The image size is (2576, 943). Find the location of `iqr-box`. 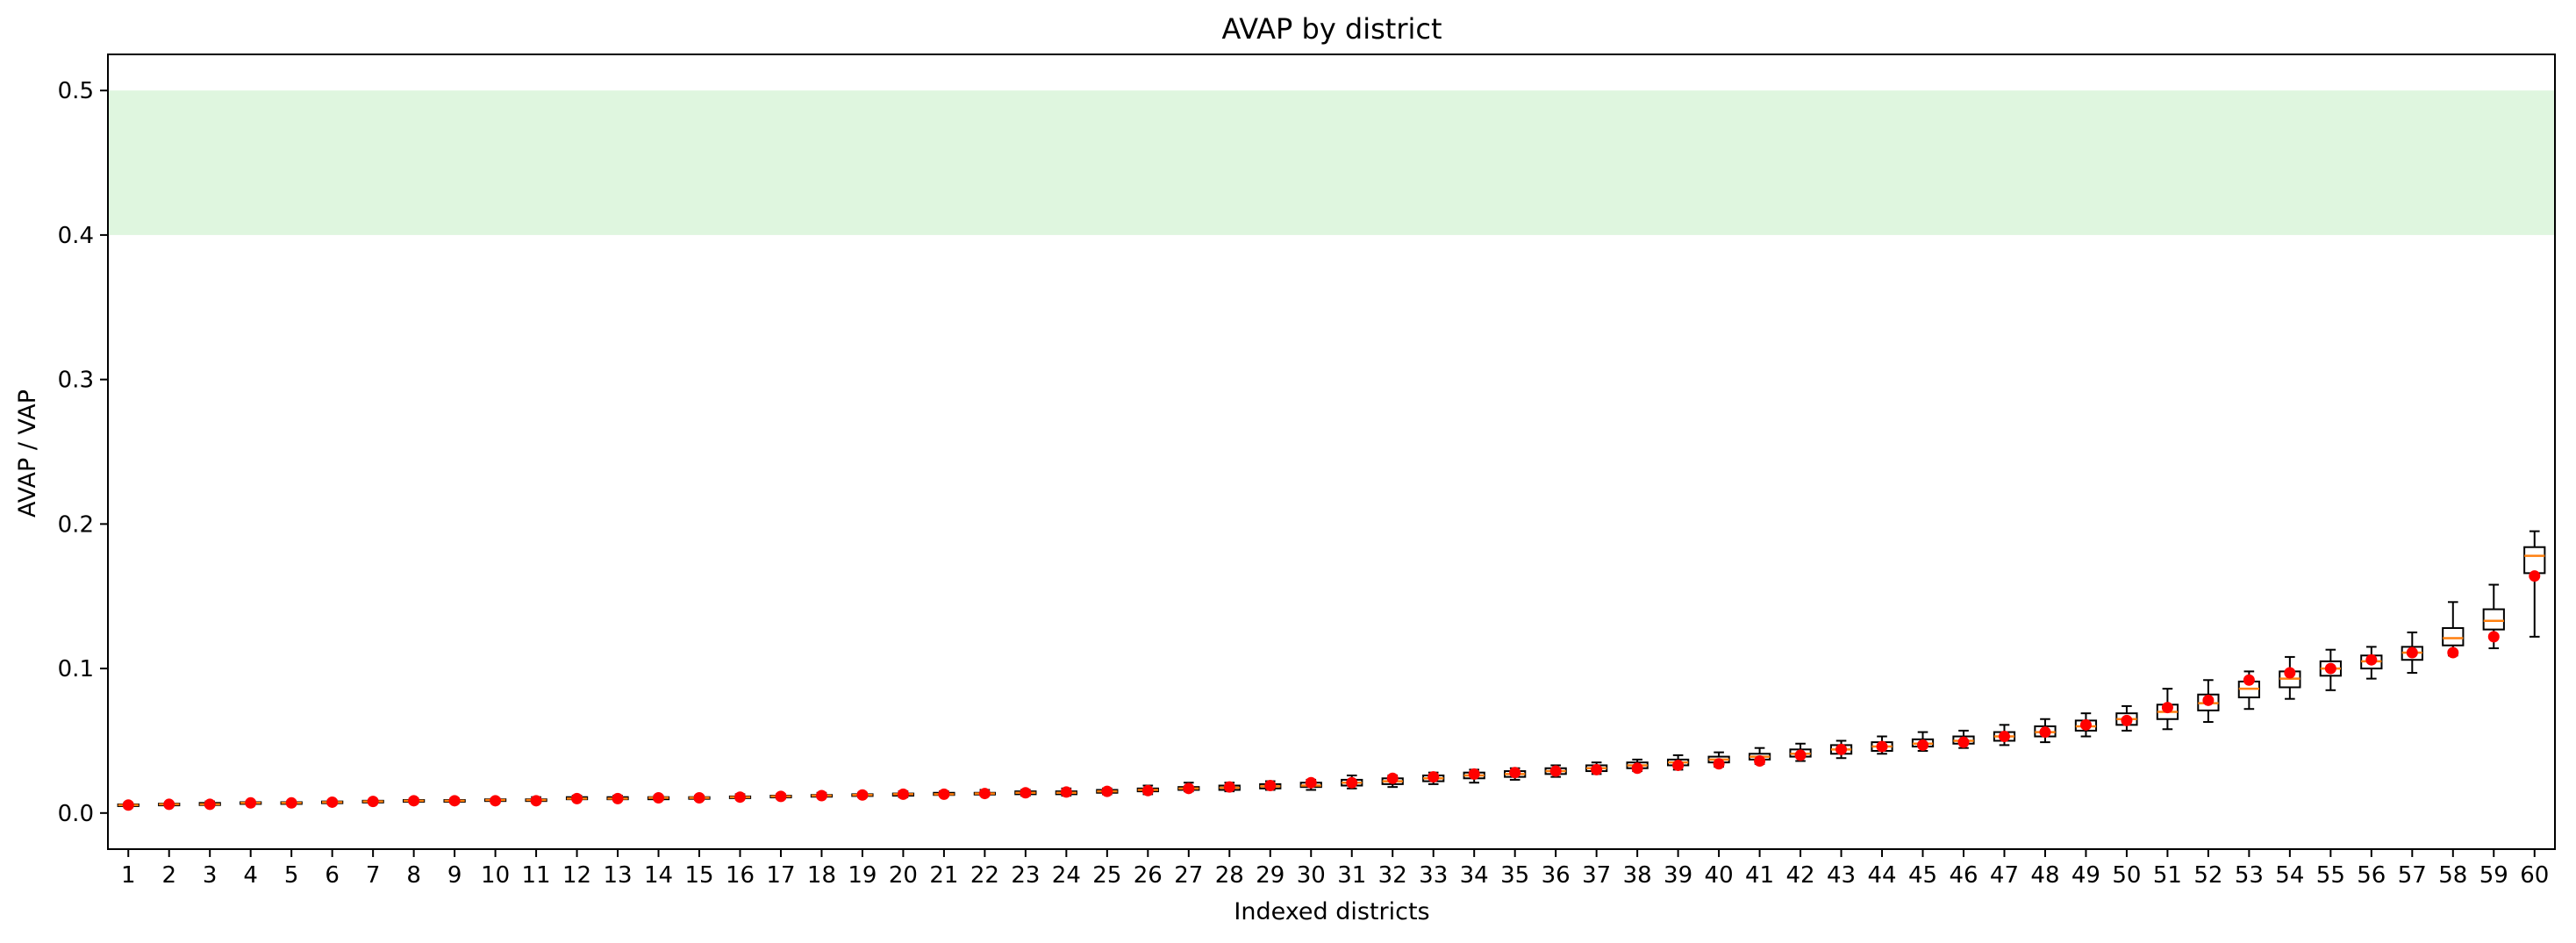

iqr-box is located at coordinates (2453, 636).